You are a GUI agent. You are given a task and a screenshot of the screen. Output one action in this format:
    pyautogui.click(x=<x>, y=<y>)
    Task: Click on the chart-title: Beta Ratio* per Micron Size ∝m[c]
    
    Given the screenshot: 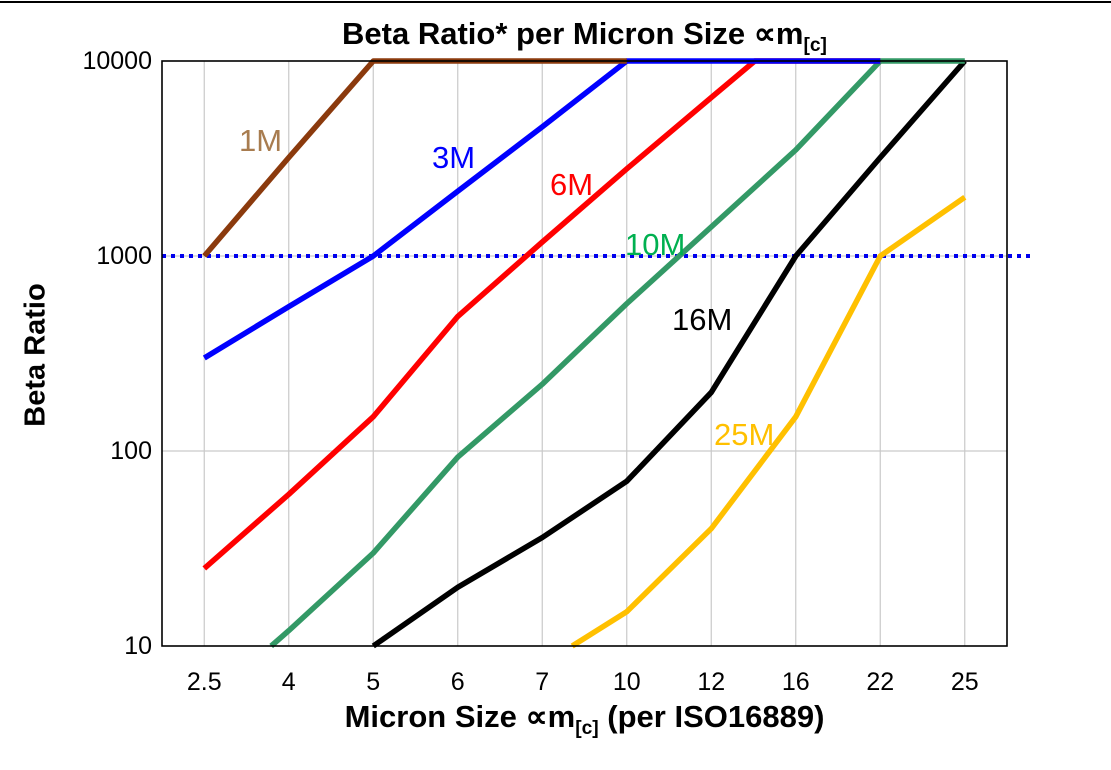 What is the action you would take?
    pyautogui.click(x=584, y=36)
    